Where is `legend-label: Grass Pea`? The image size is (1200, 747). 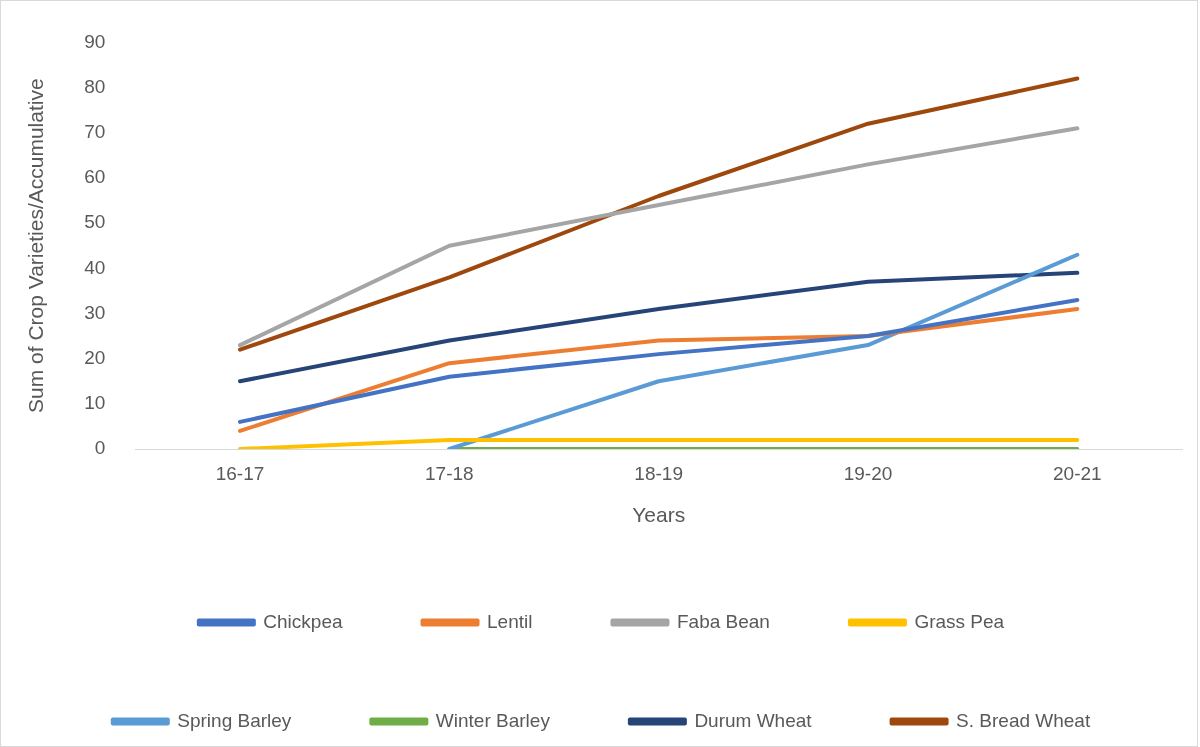 legend-label: Grass Pea is located at coordinates (959, 621).